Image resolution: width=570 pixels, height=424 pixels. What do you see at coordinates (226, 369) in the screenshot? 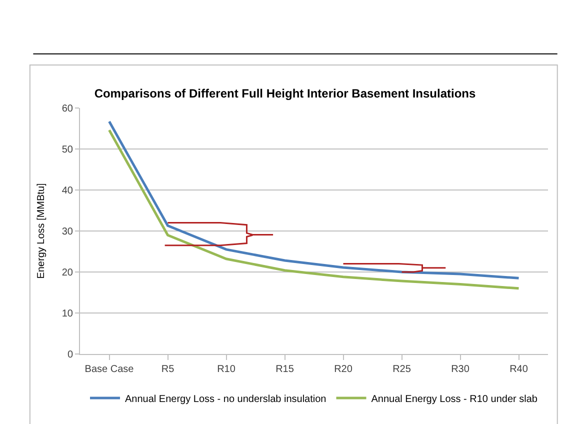
I see `x-tick-label: R10` at bounding box center [226, 369].